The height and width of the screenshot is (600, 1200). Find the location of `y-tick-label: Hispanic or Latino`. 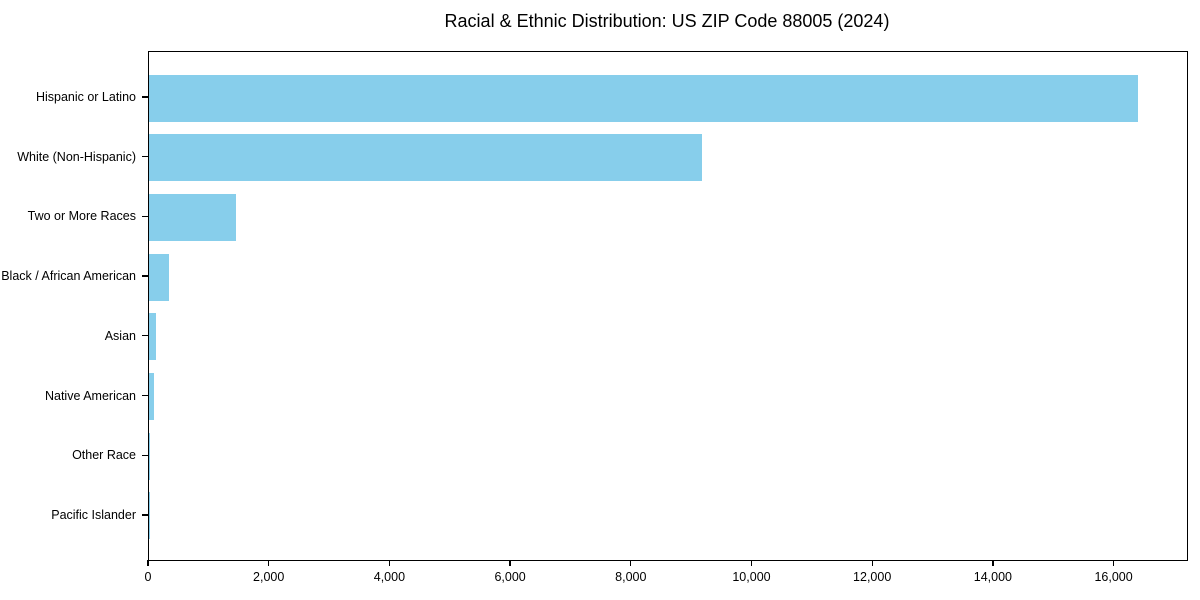

y-tick-label: Hispanic or Latino is located at coordinates (85, 97).